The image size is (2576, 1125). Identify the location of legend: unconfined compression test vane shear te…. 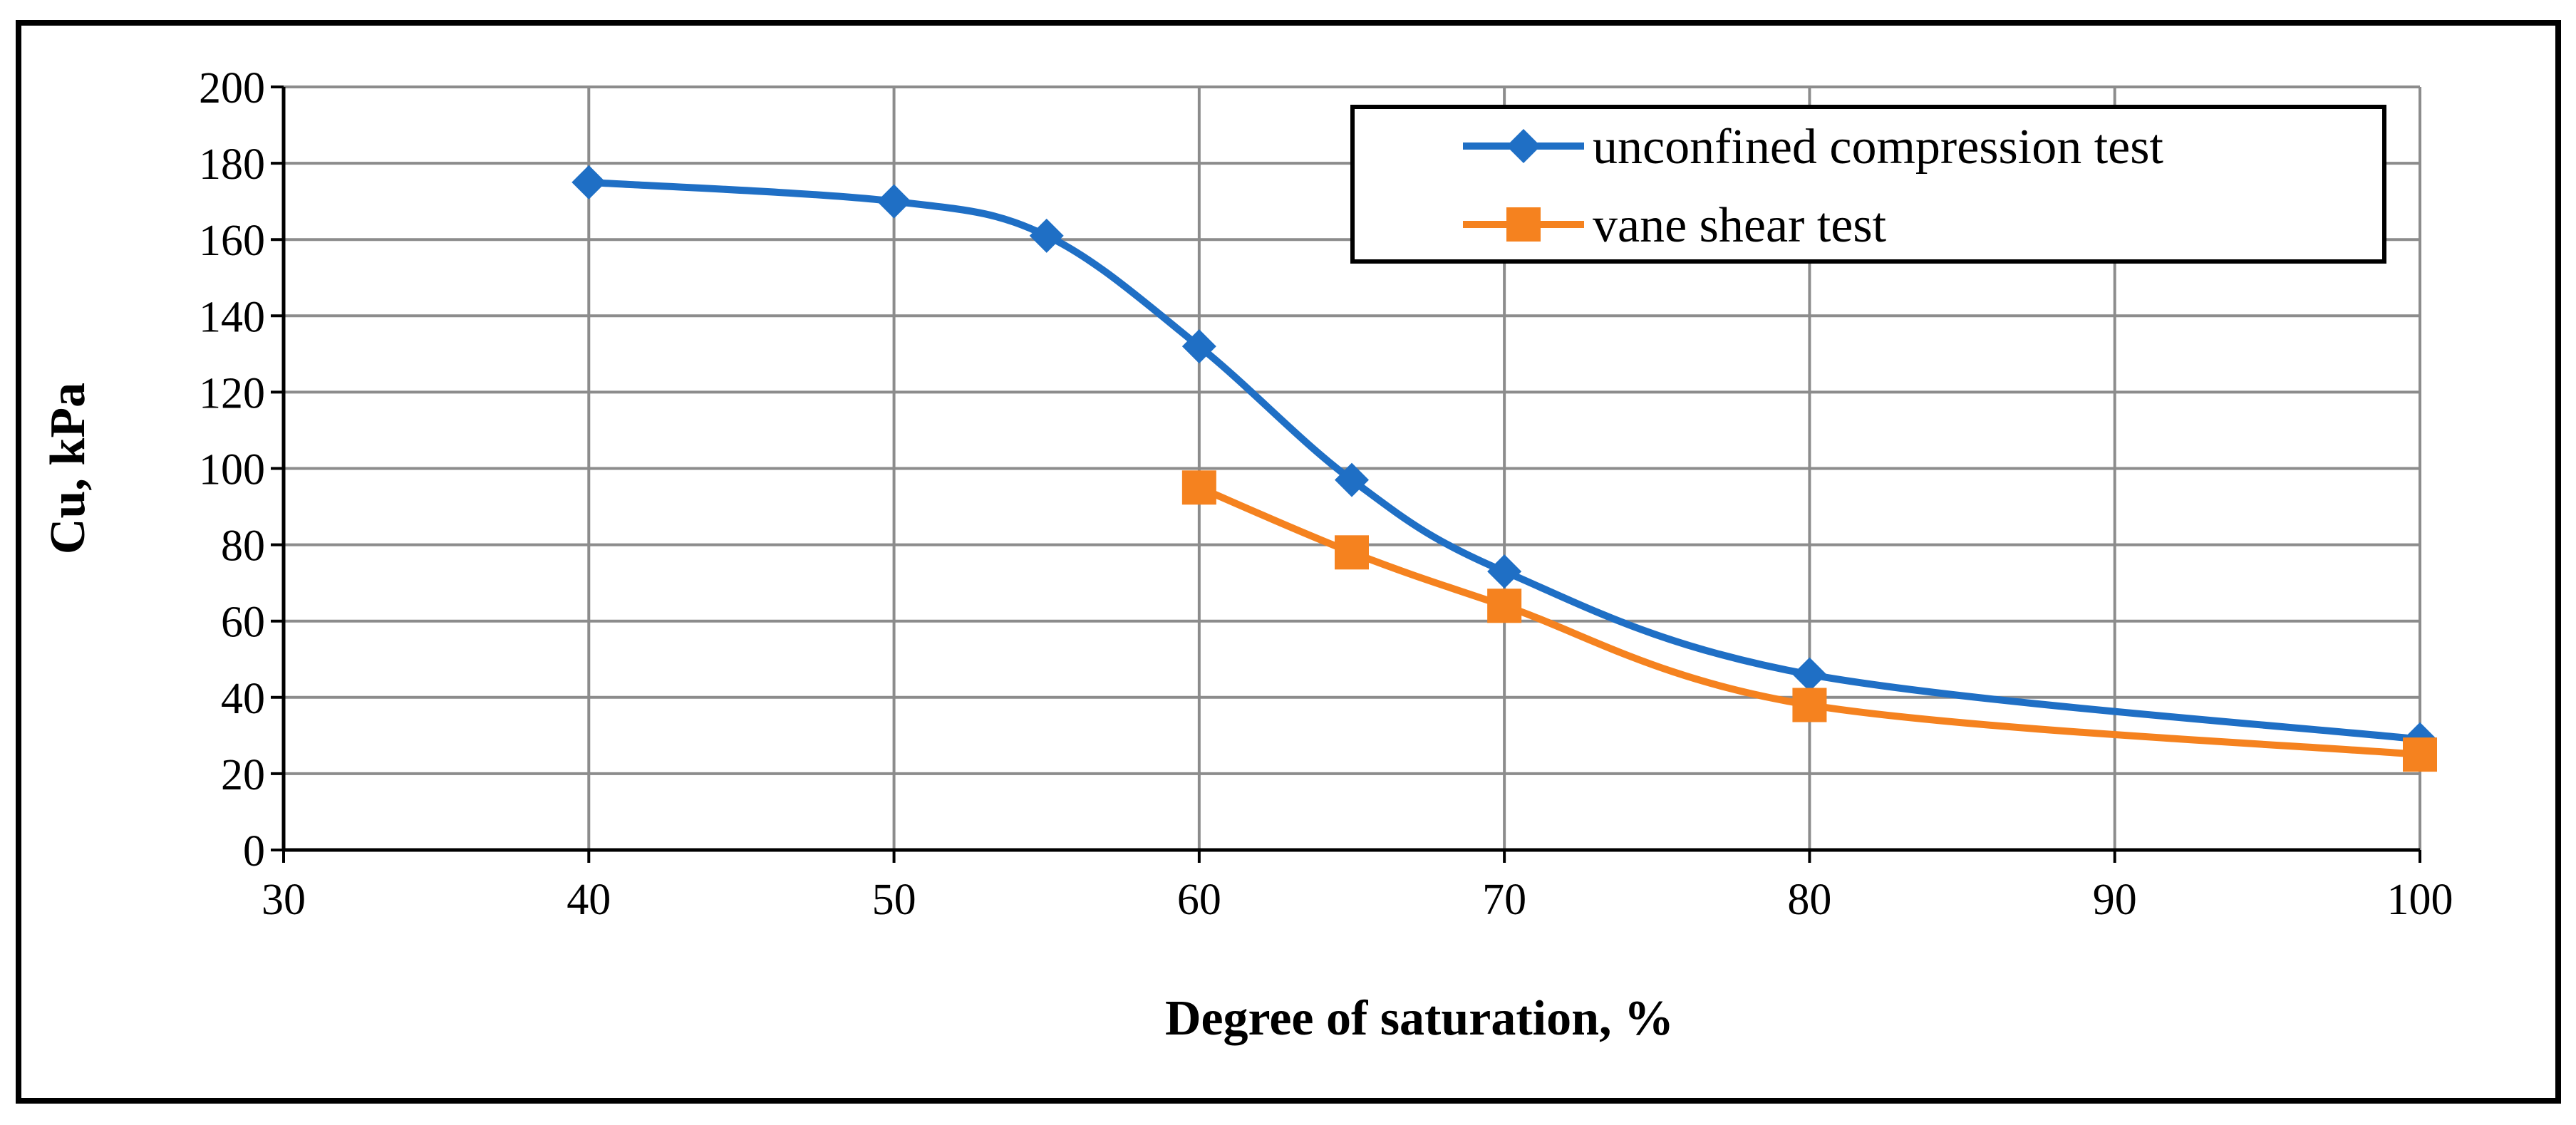
(1868, 184).